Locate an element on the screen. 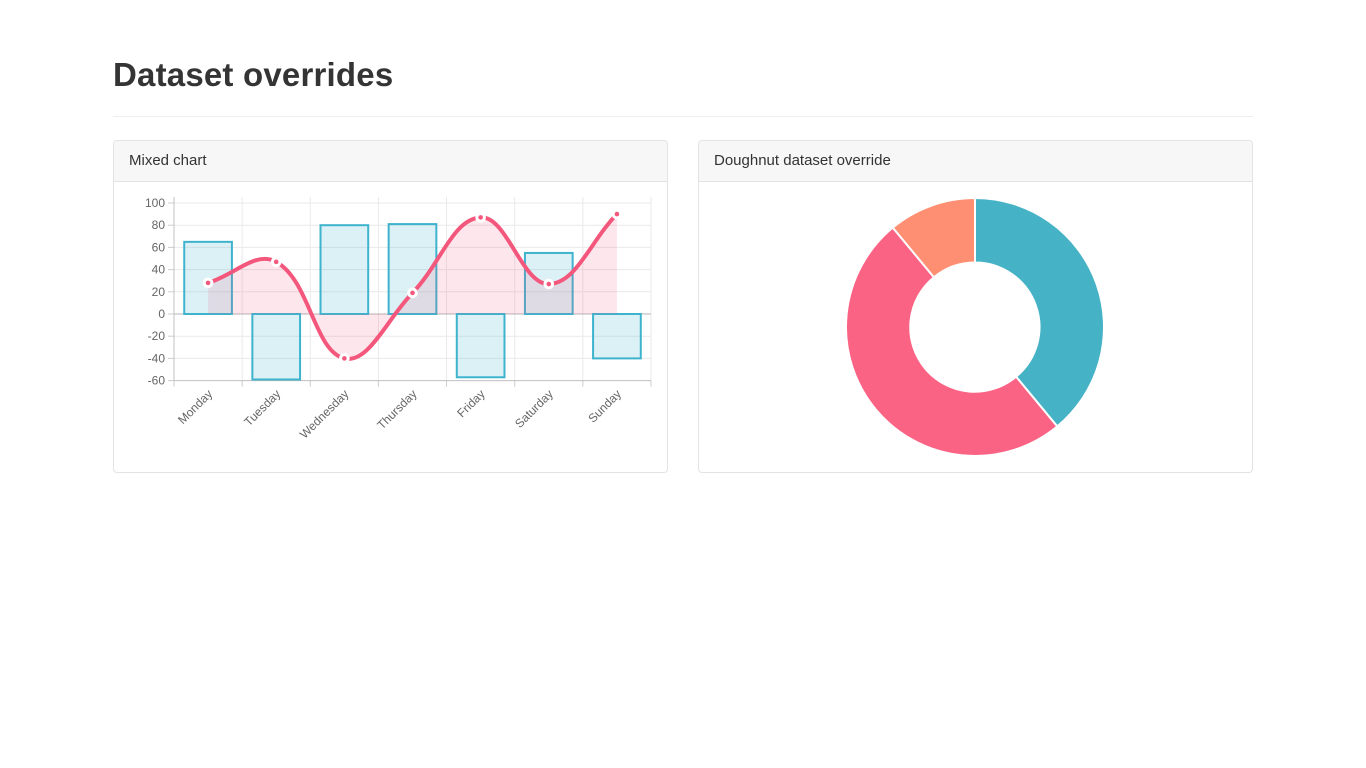 The image size is (1366, 768). doughnut-chart-card-header: Doughnut dataset override is located at coordinates (975, 161).